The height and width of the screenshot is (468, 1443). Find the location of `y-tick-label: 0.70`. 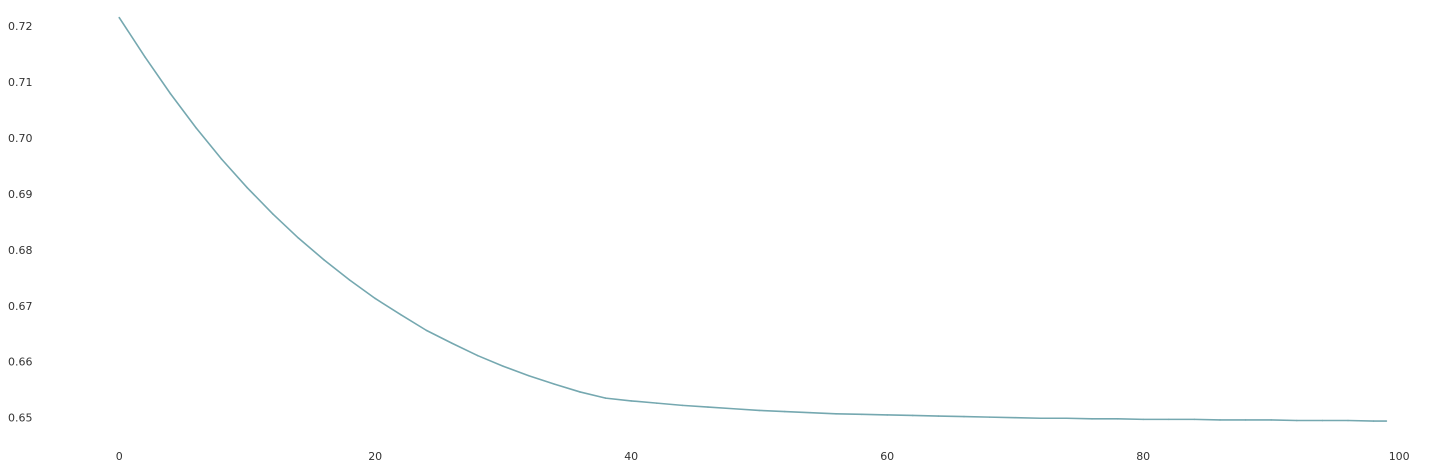

y-tick-label: 0.70 is located at coordinates (20, 138).